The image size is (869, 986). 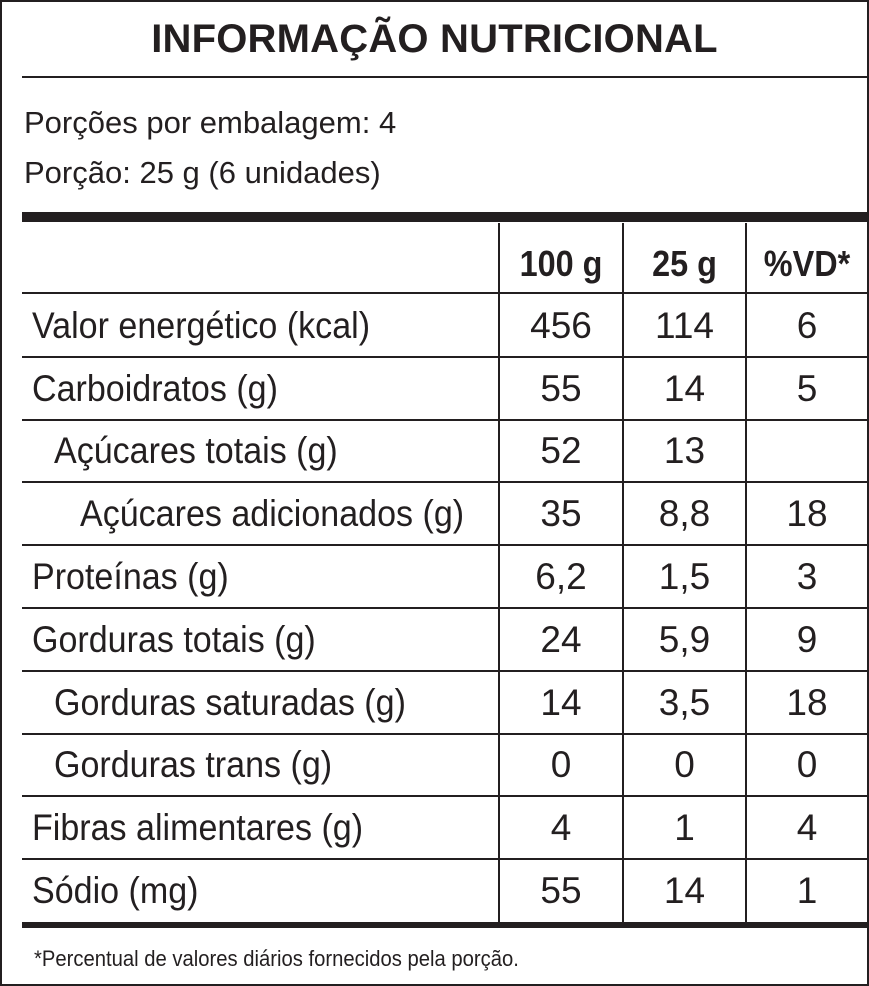 I want to click on value-100g: 456, so click(x=561, y=325).